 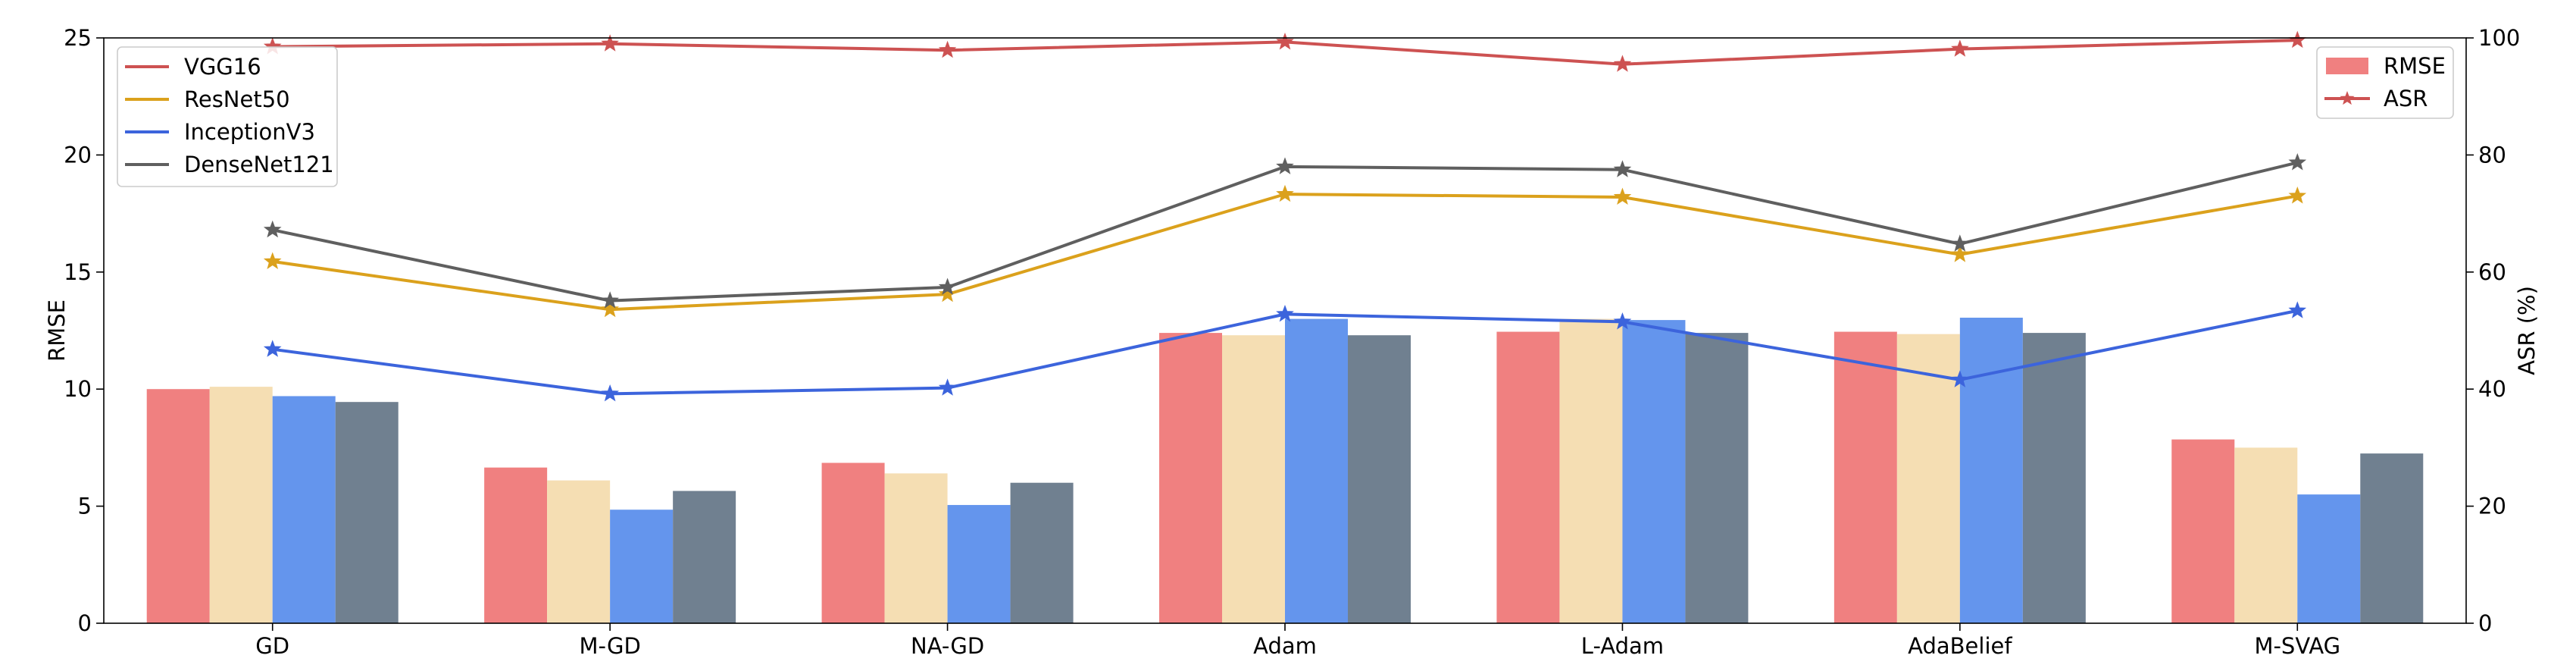 What do you see at coordinates (2297, 162) in the screenshot?
I see `point-asr-densenet121-m-svag` at bounding box center [2297, 162].